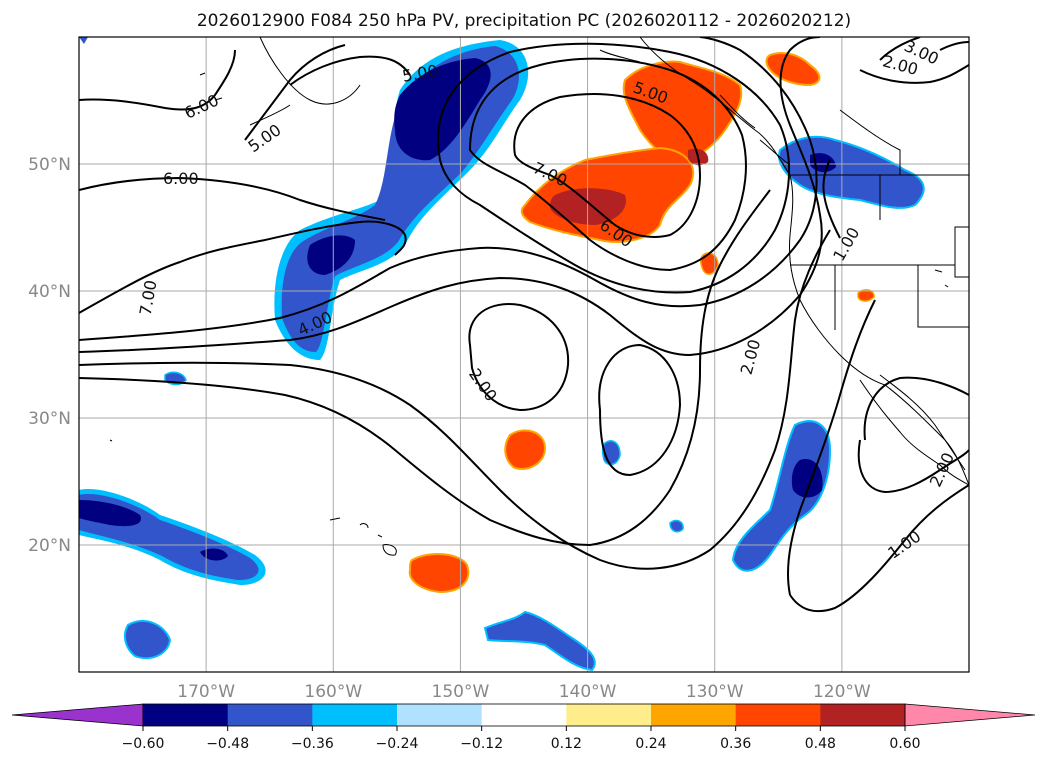 The width and height of the screenshot is (1047, 765). I want to click on lat-tick-label: 30°N, so click(49, 419).